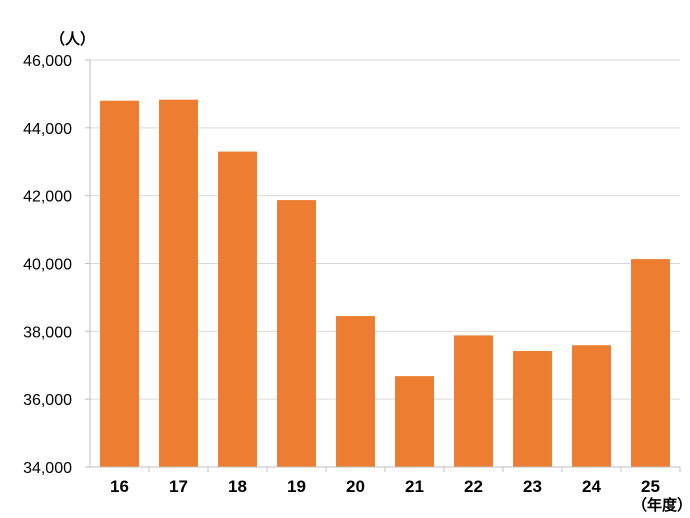  What do you see at coordinates (119, 486) in the screenshot?
I see `x-tick-label: 16` at bounding box center [119, 486].